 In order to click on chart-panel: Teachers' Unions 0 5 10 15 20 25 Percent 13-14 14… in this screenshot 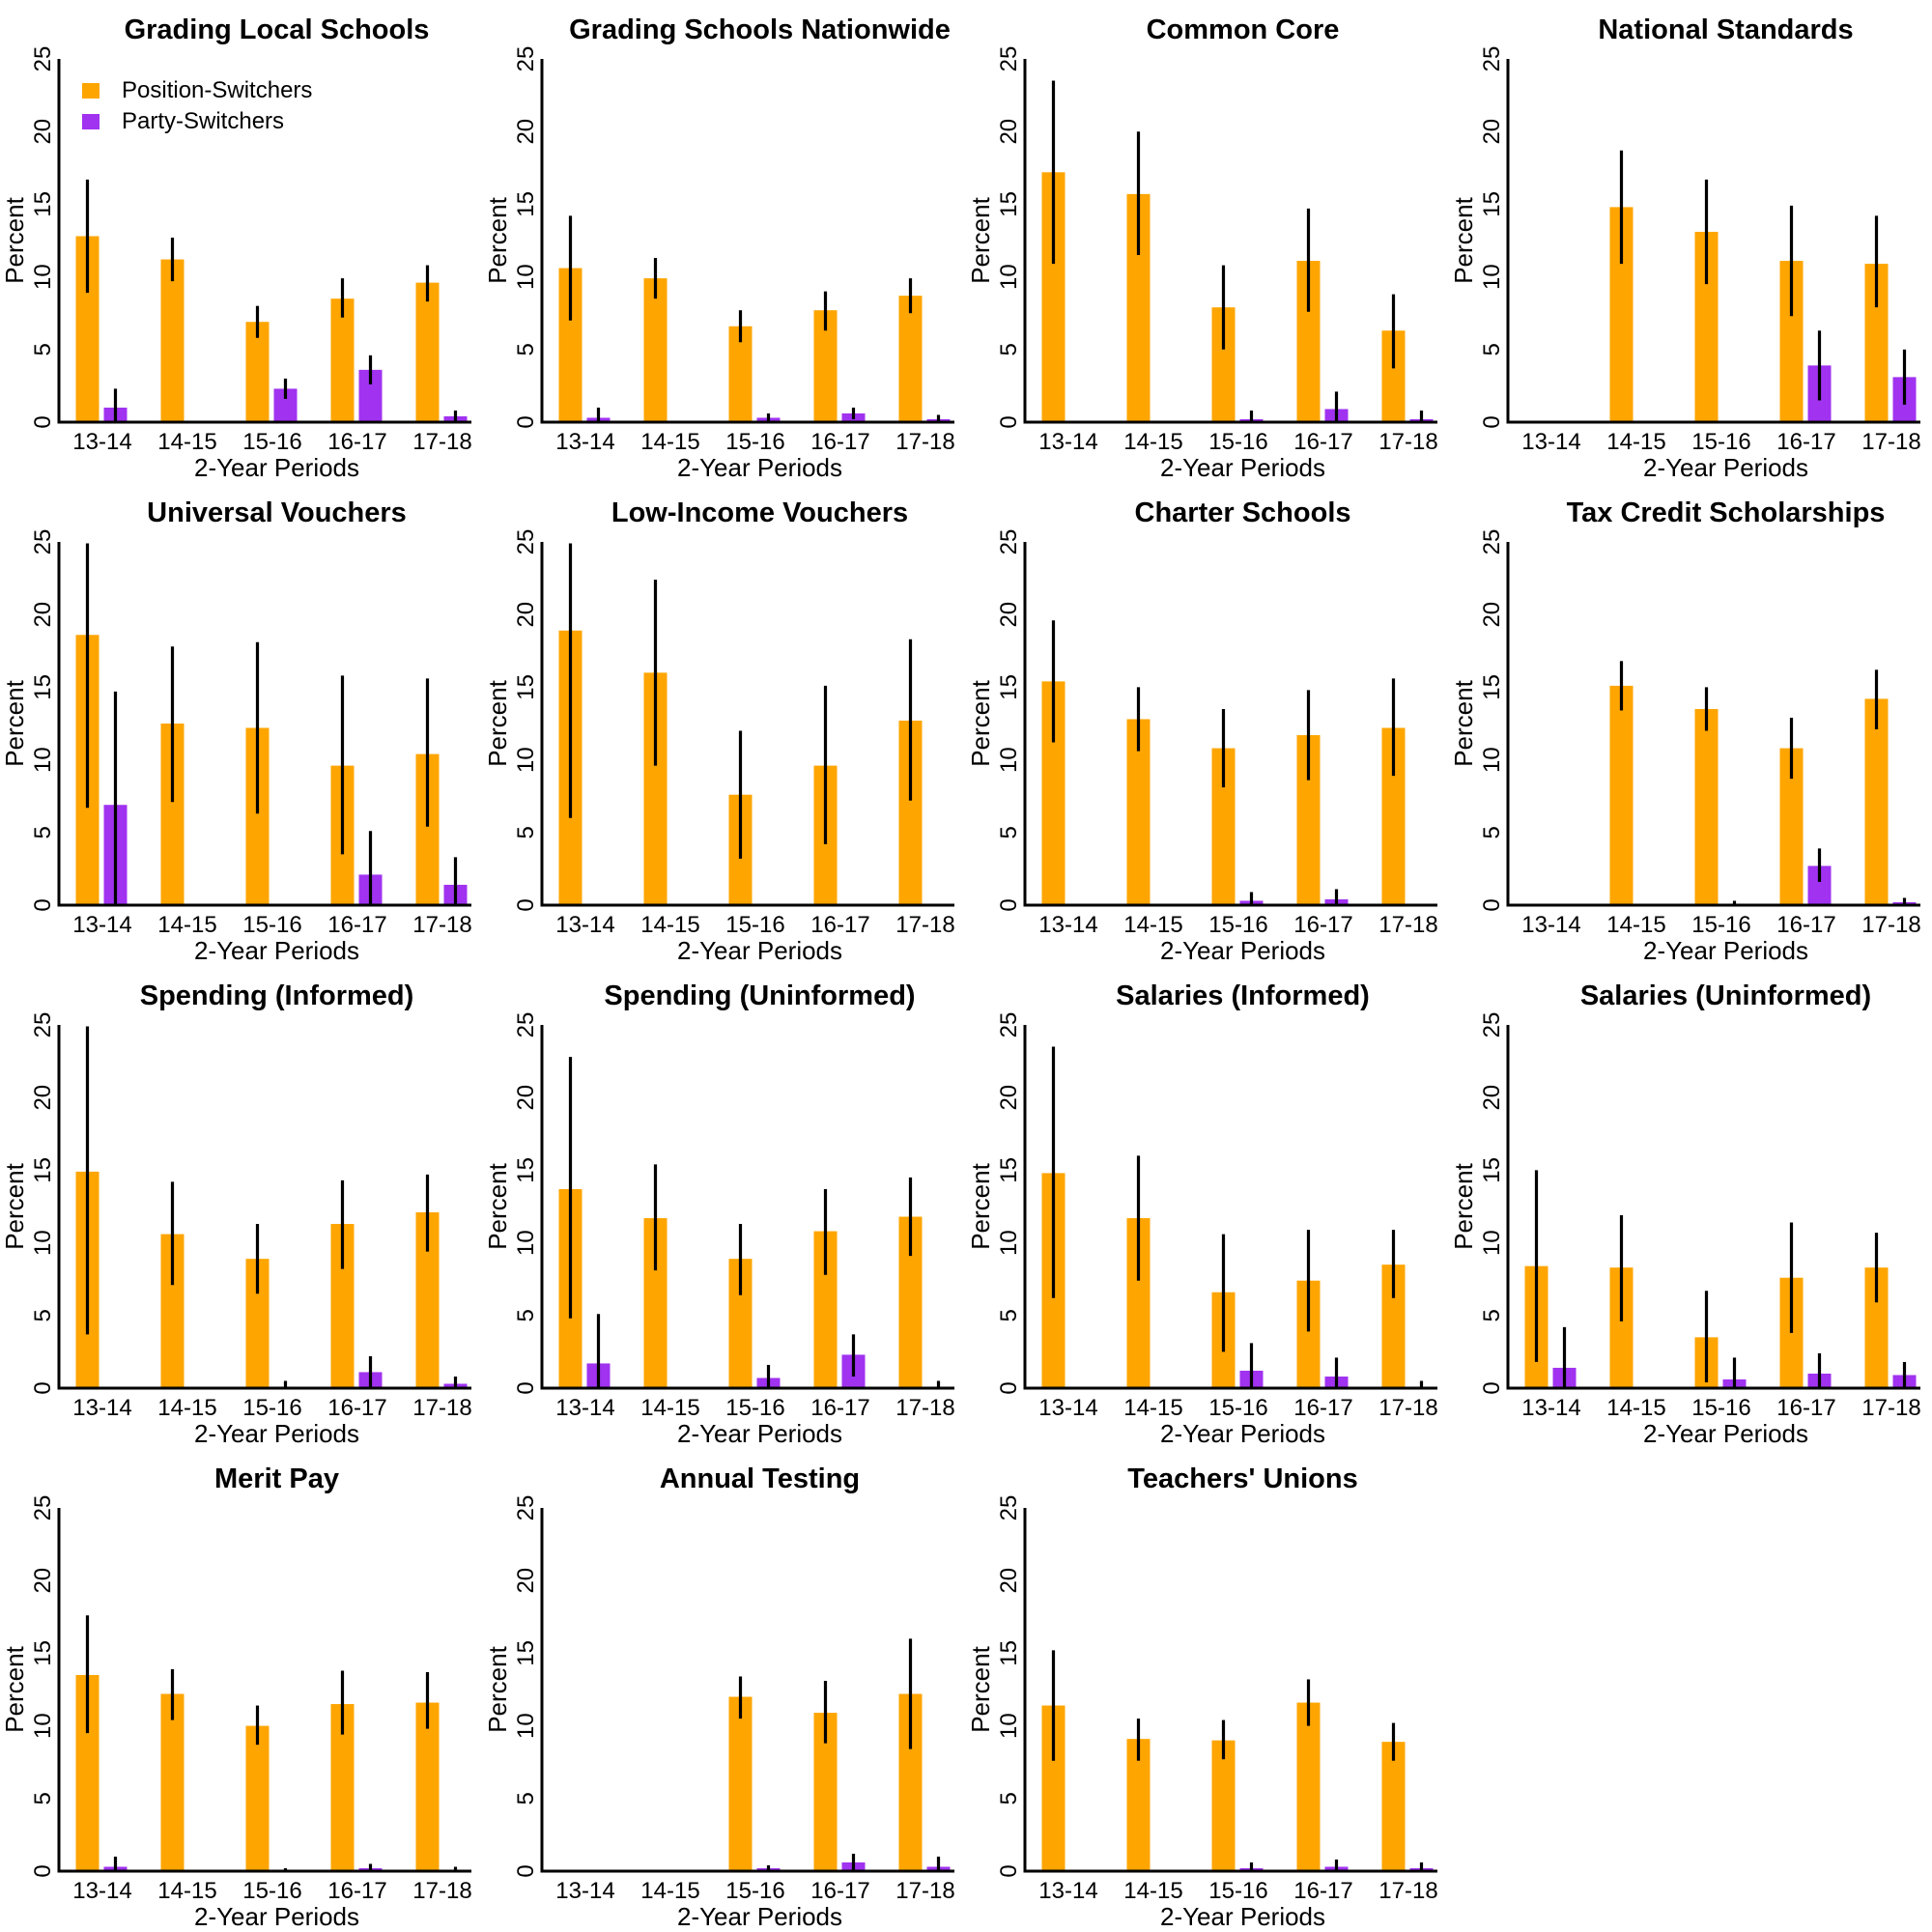, I will do `click(1202, 1697)`.